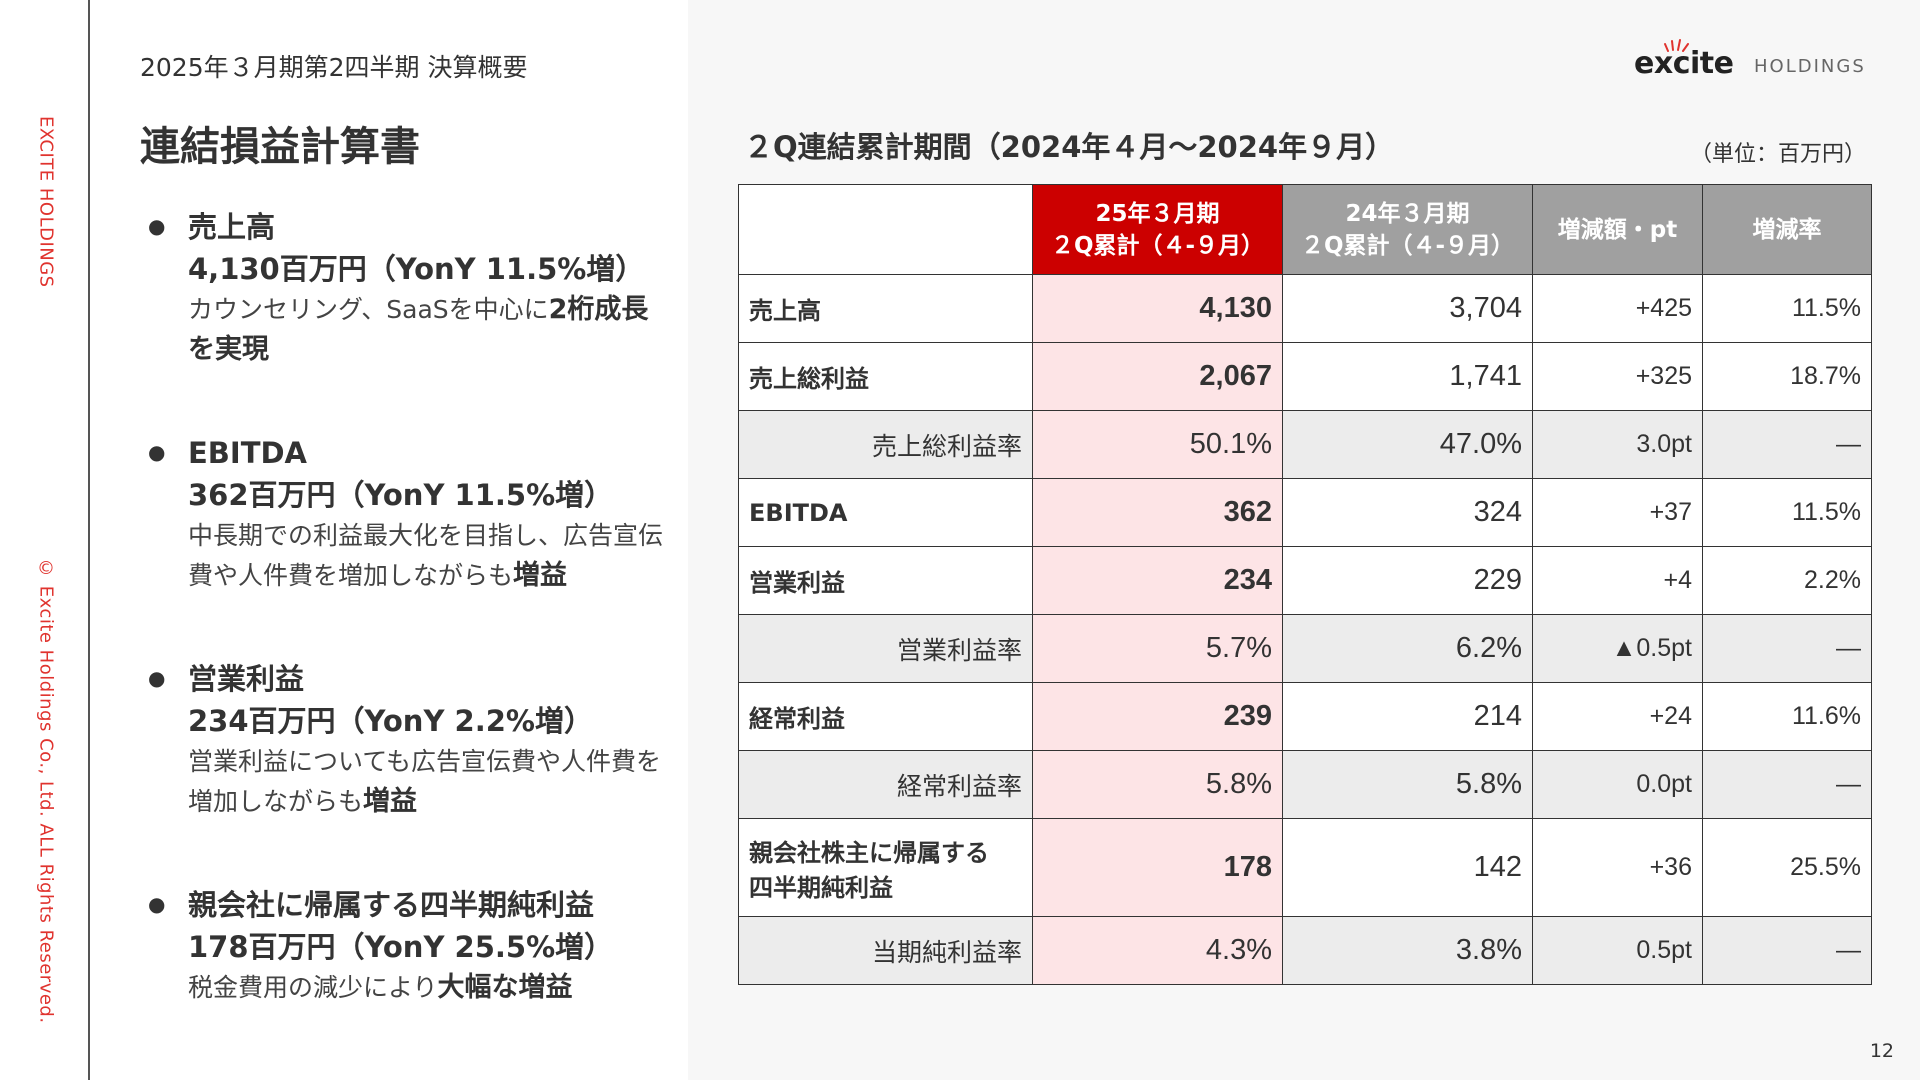 The height and width of the screenshot is (1080, 1920). I want to click on cell-difference: +36, so click(1617, 867).